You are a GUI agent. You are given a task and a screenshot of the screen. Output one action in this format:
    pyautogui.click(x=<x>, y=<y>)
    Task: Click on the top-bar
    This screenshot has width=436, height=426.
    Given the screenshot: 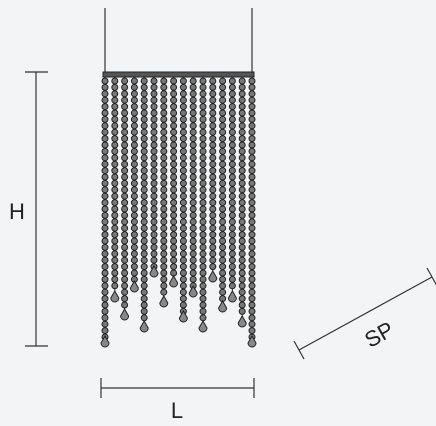 What is the action you would take?
    pyautogui.click(x=178, y=74)
    